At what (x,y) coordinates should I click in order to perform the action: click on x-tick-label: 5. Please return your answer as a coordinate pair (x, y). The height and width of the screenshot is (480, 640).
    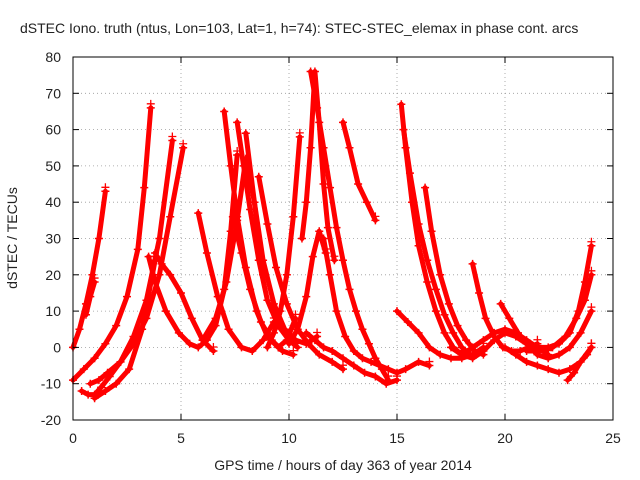
    Looking at the image, I should click on (181, 438).